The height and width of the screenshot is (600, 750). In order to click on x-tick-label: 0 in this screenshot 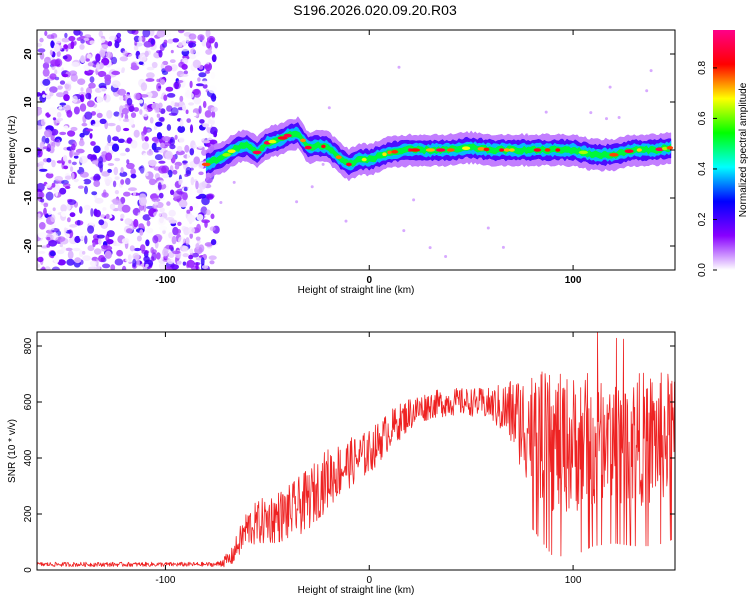, I will do `click(369, 580)`.